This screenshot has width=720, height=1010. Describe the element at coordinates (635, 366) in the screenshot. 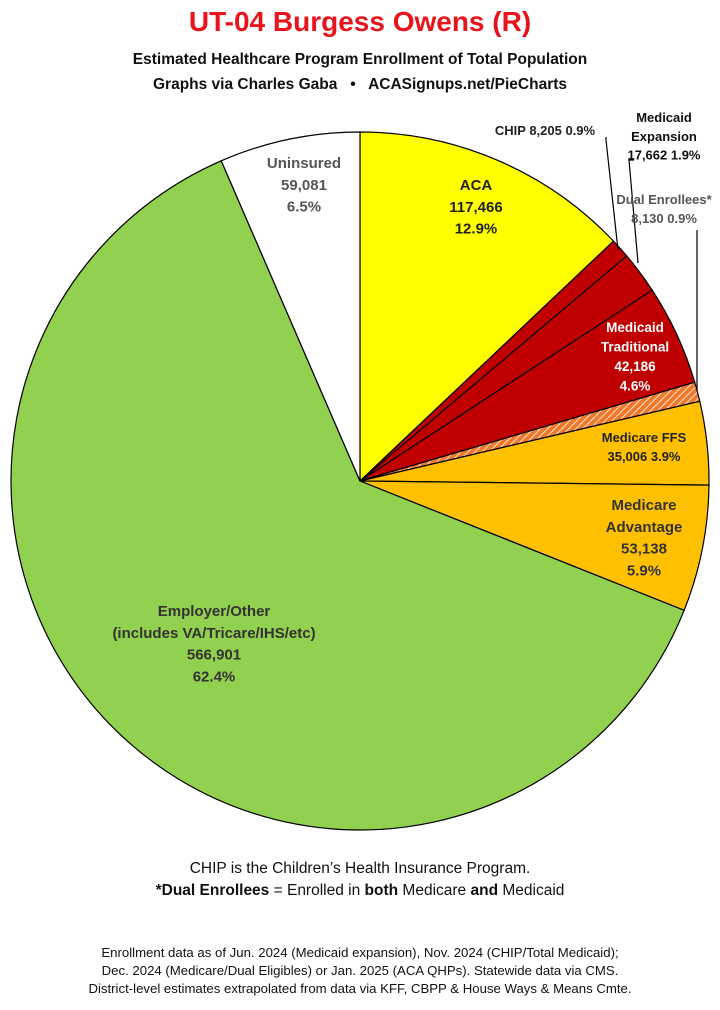

I see `slice-label-line: 42,186` at that location.